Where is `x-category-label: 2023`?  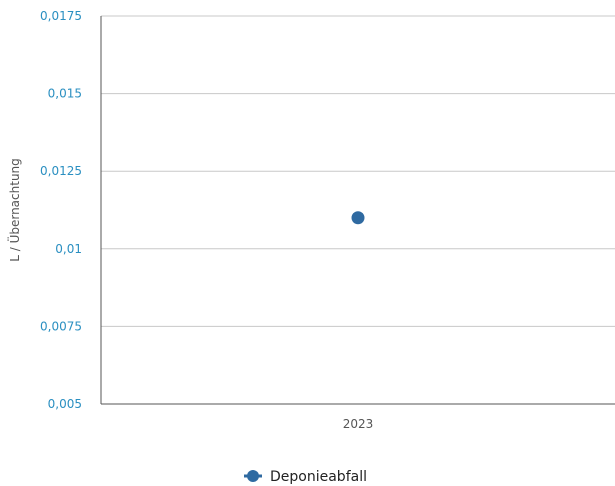
x-category-label: 2023 is located at coordinates (358, 424).